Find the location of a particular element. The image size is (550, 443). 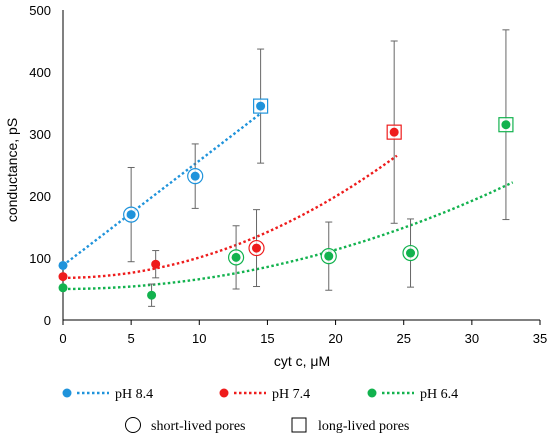

legend-label: pH 6.4 is located at coordinates (439, 394).